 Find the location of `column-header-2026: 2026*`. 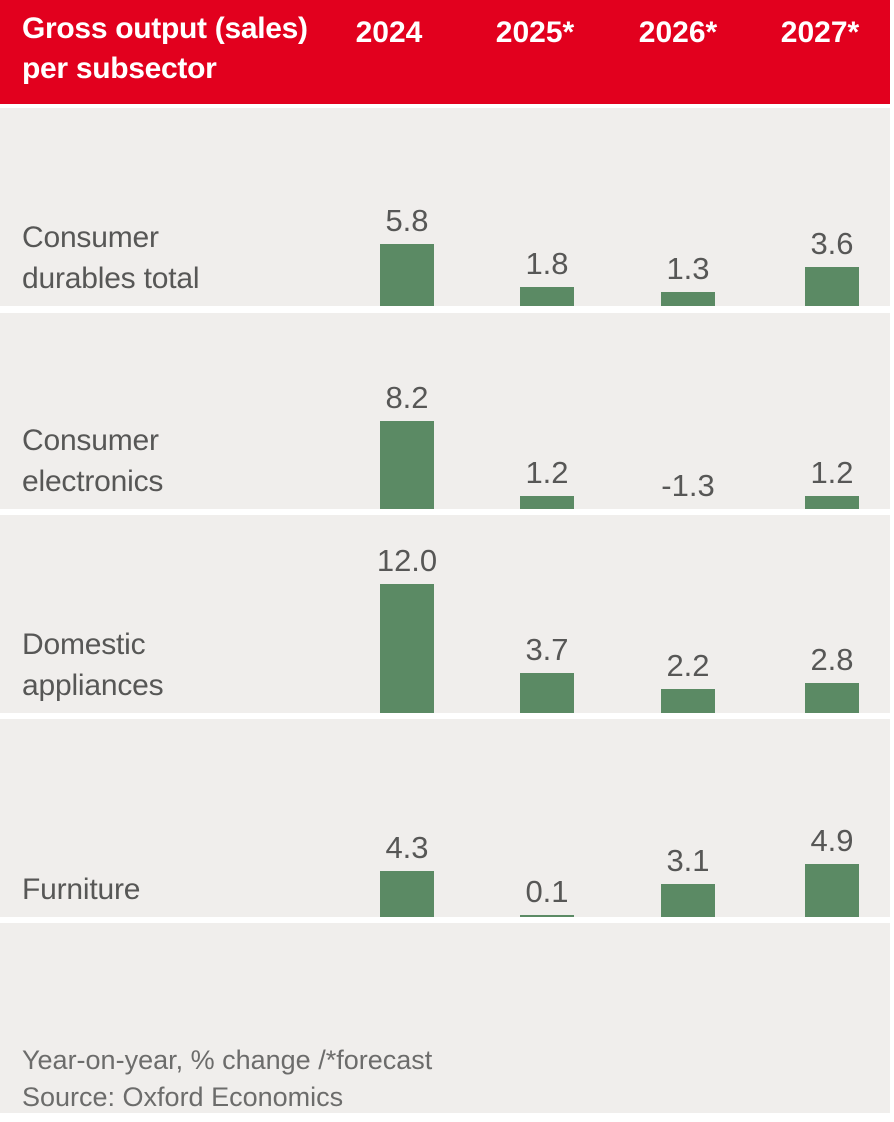

column-header-2026: 2026* is located at coordinates (678, 32).